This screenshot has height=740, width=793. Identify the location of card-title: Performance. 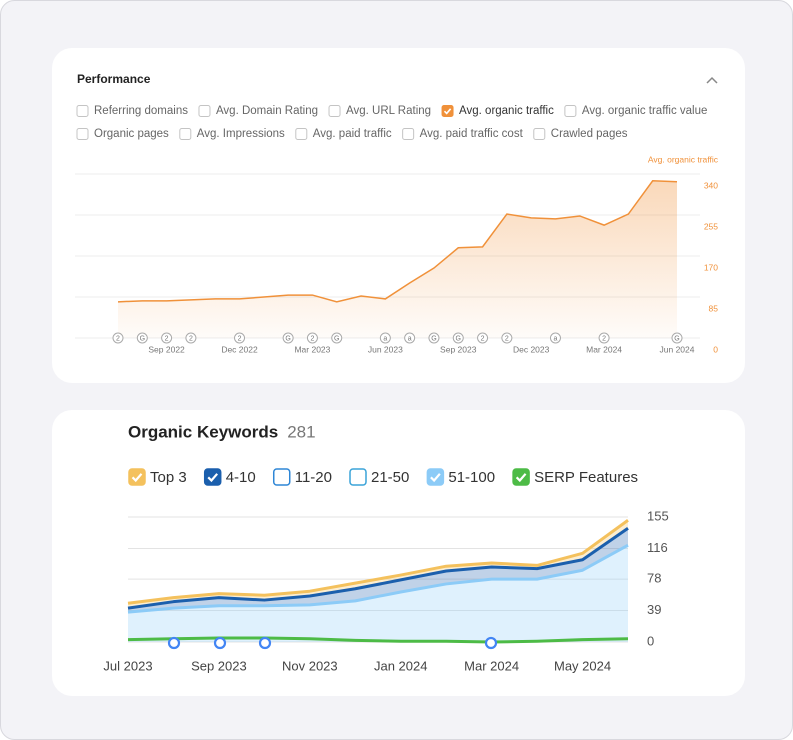
(114, 79).